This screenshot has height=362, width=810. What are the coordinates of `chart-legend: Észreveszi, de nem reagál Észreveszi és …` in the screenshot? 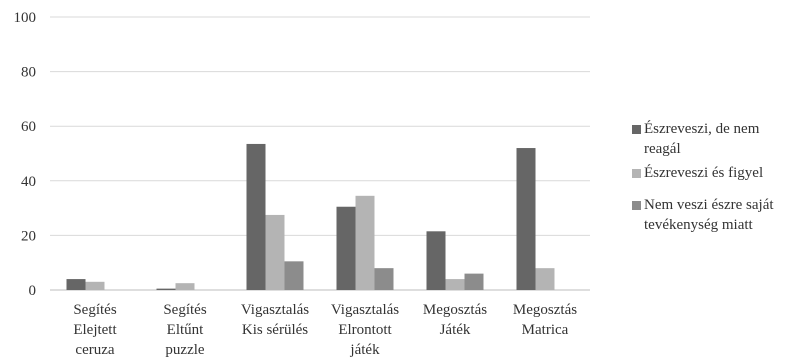 It's located at (720, 179).